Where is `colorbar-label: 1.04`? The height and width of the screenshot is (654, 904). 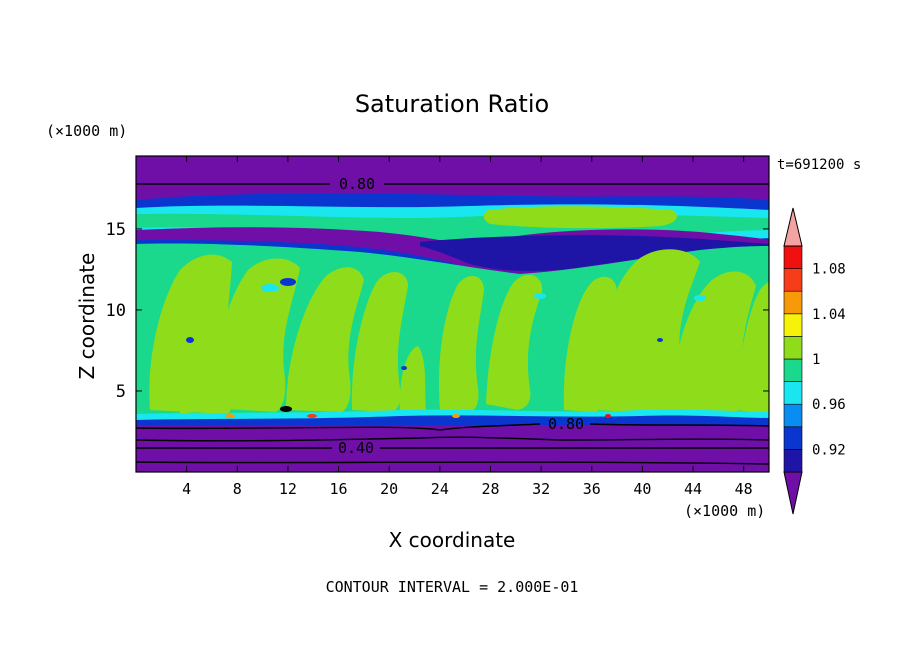 colorbar-label: 1.04 is located at coordinates (829, 315).